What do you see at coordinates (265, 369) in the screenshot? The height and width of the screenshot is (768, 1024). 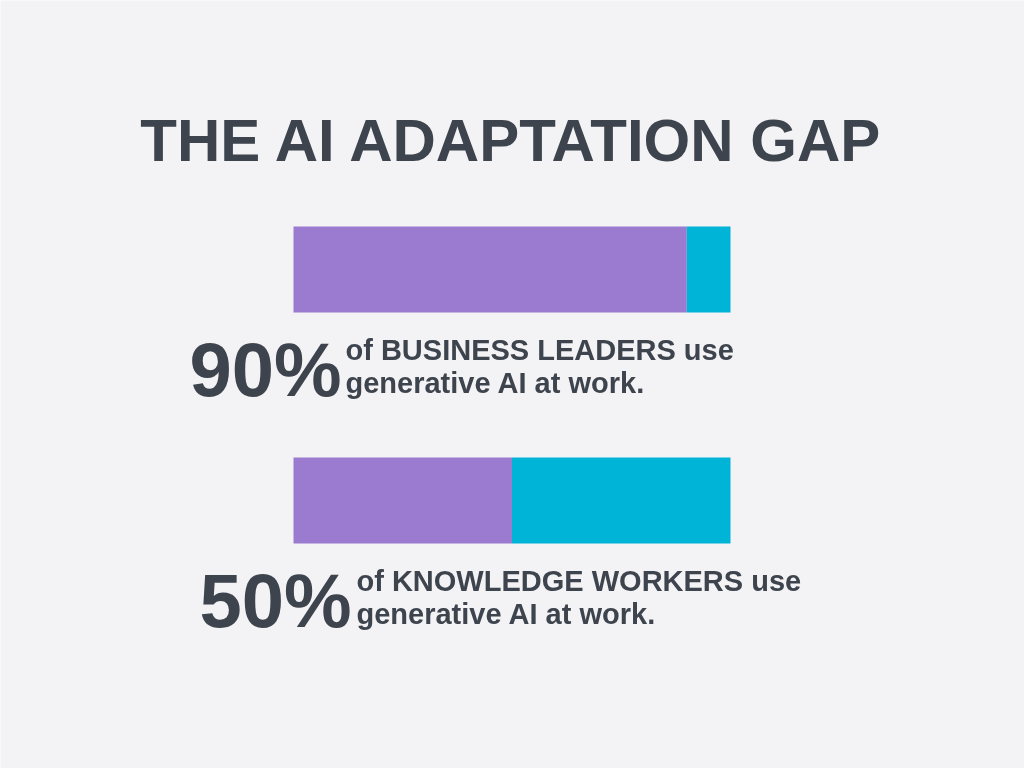 I see `data-label: 90%` at bounding box center [265, 369].